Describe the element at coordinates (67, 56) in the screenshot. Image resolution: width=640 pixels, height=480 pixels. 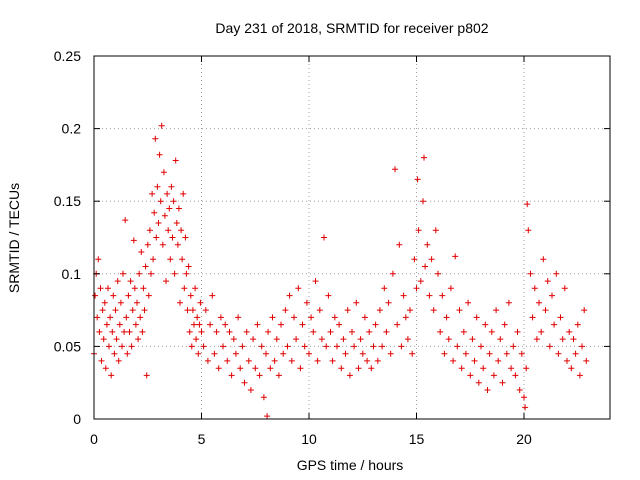
I see `y-tick-label: 0.25` at that location.